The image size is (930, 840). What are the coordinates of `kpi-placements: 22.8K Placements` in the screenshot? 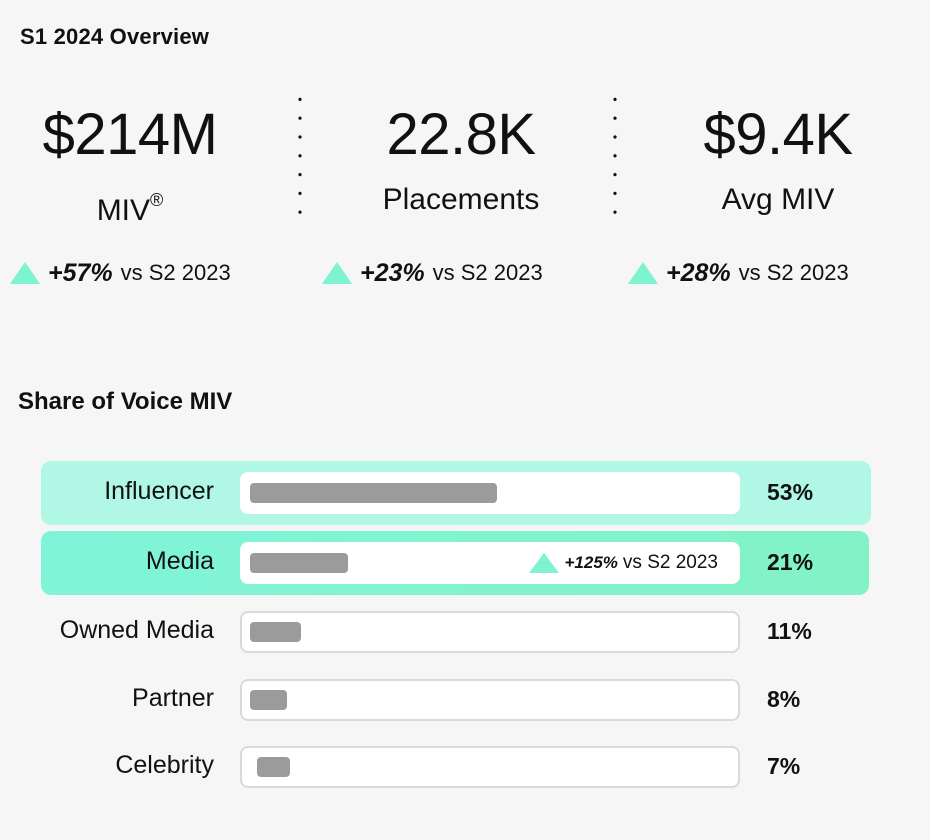 It's located at (461, 160).